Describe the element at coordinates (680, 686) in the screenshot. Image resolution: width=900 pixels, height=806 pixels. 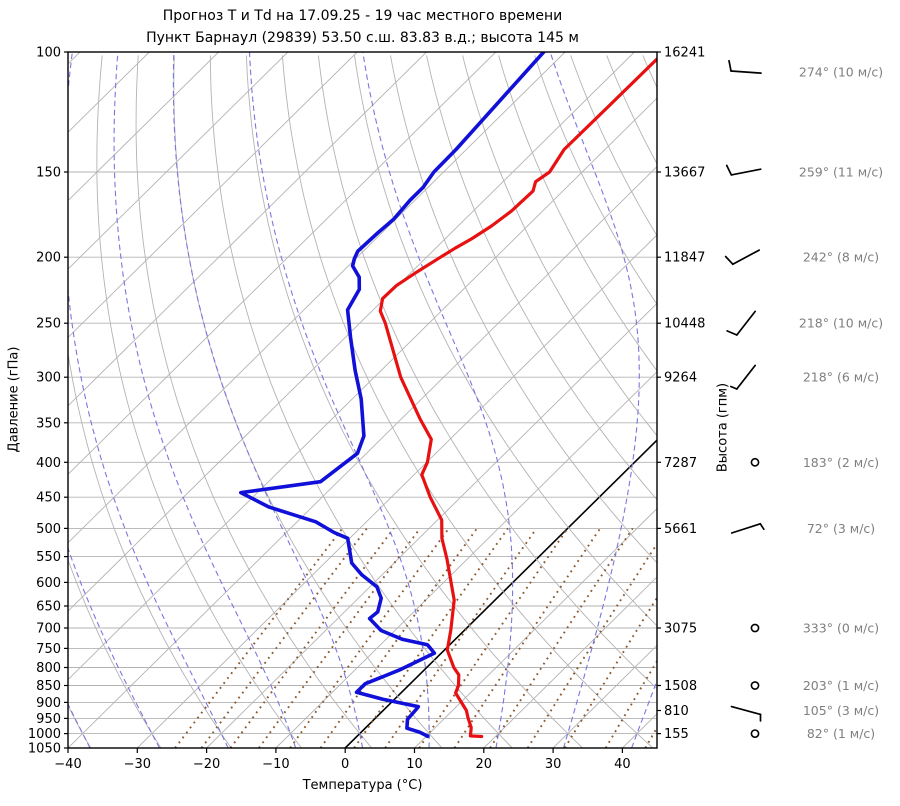
I see `height-tick-label: 1508` at that location.